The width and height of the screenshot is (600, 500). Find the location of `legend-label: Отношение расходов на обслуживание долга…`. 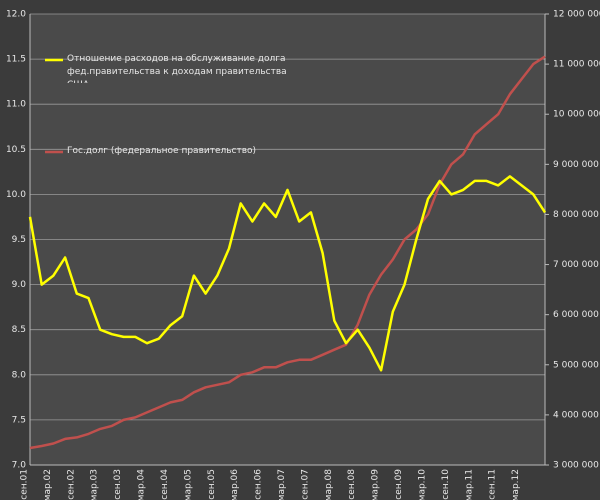

legend-label: Отношение расходов на обслуживание долга… is located at coordinates (177, 68).